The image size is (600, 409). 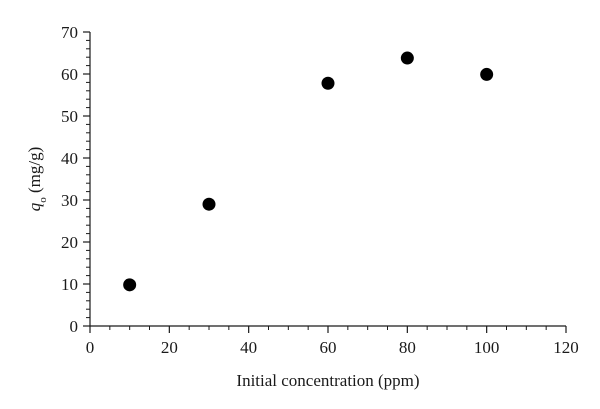 I want to click on y-axis-title: qo (mg/g), so click(x=37, y=179).